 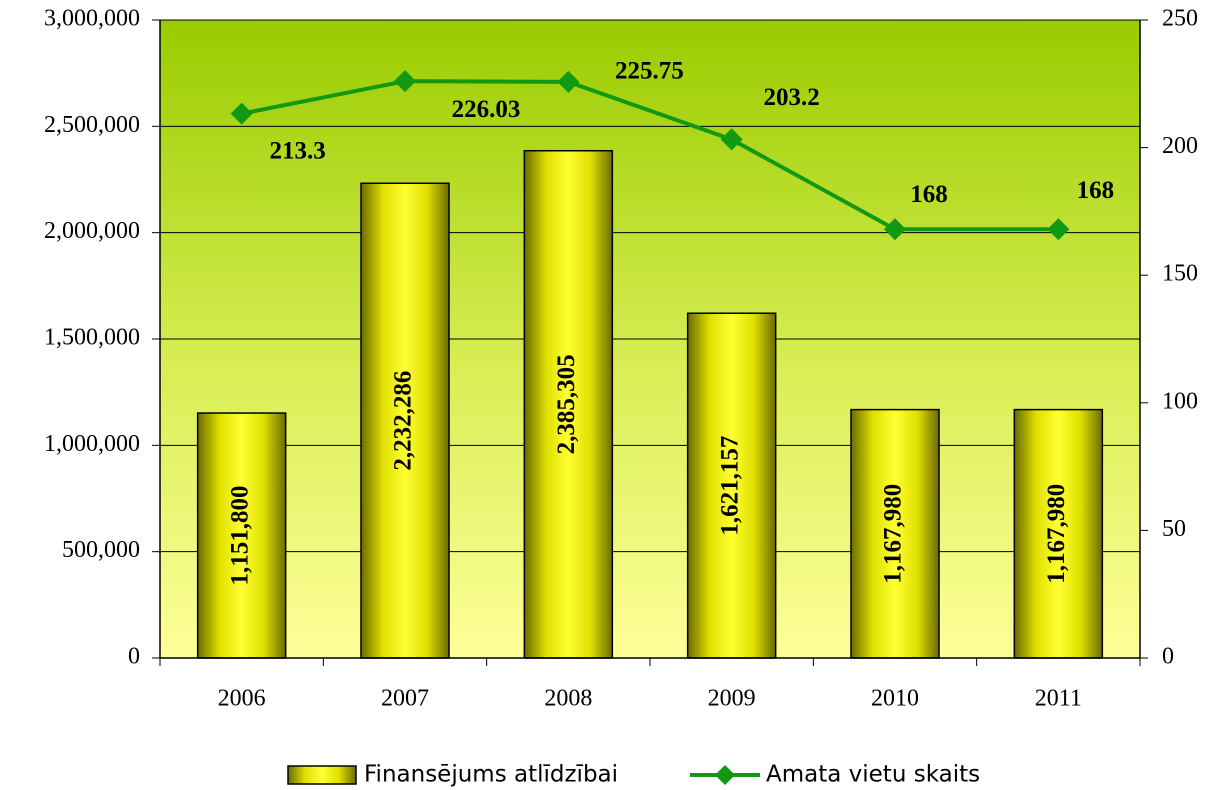 I want to click on y2-tick-label: 150, so click(x=1180, y=274).